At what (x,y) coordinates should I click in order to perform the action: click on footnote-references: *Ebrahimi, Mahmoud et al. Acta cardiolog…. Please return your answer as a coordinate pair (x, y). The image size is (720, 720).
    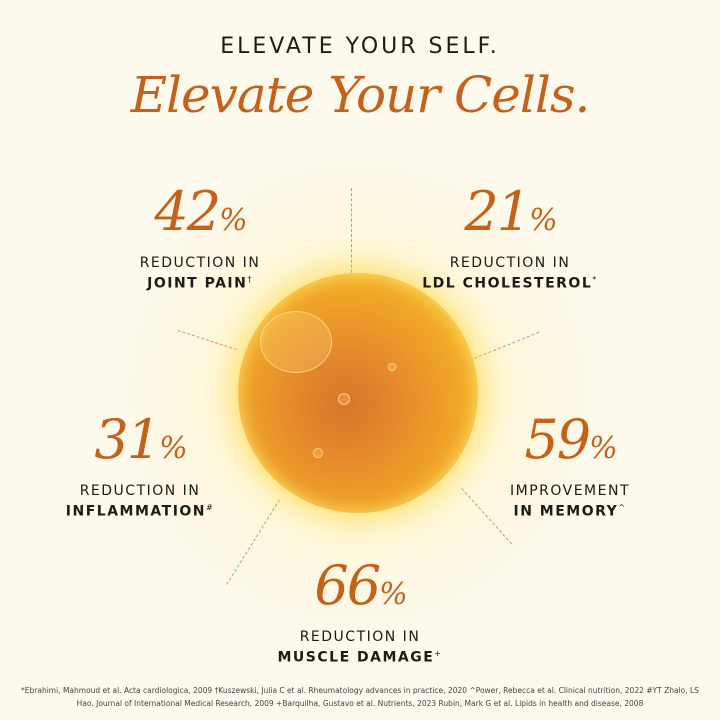
    Looking at the image, I should click on (360, 697).